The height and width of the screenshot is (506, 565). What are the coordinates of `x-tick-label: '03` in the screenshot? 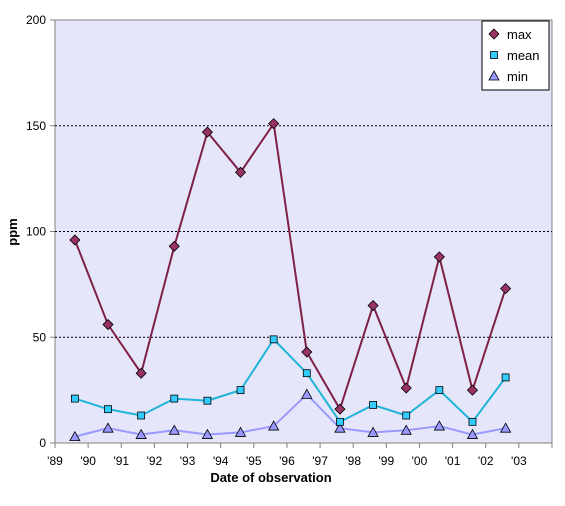 It's located at (519, 461).